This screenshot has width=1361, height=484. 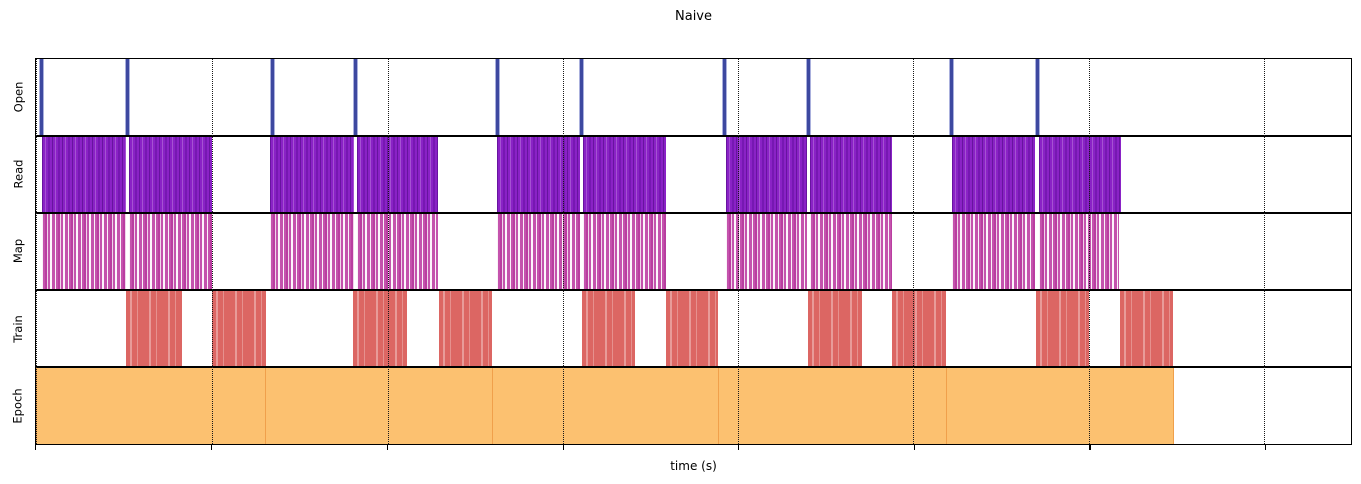 I want to click on y-label-text: Read, so click(x=18, y=174).